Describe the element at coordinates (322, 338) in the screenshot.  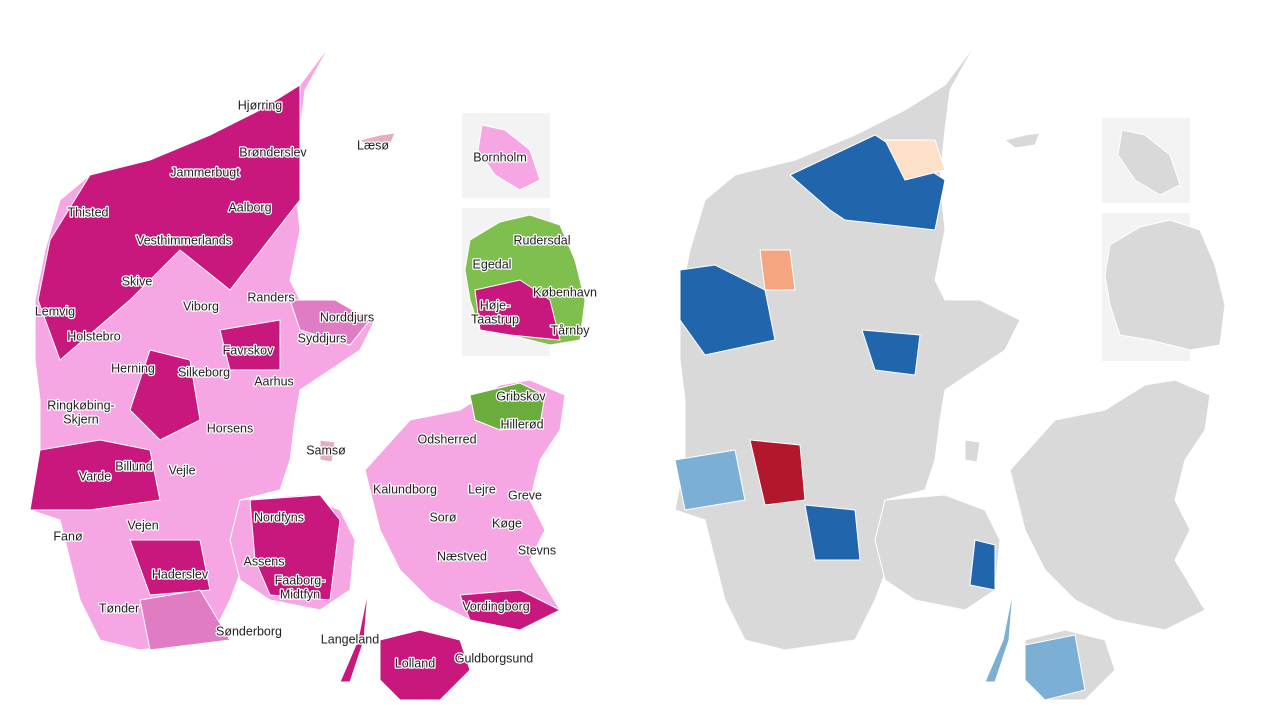
I see `municipality-label: Syddjurs` at that location.